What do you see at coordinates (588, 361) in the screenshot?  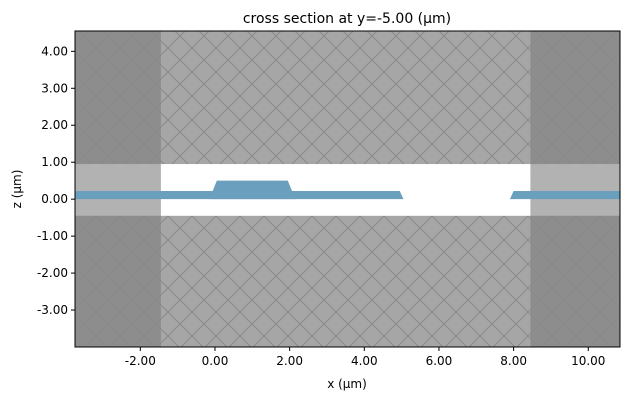 I see `x-tick-label: 10.00` at bounding box center [588, 361].